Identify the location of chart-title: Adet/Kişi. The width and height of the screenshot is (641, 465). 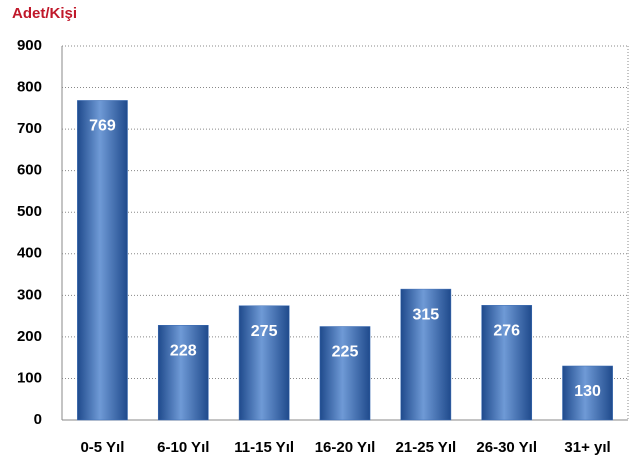
(44, 13).